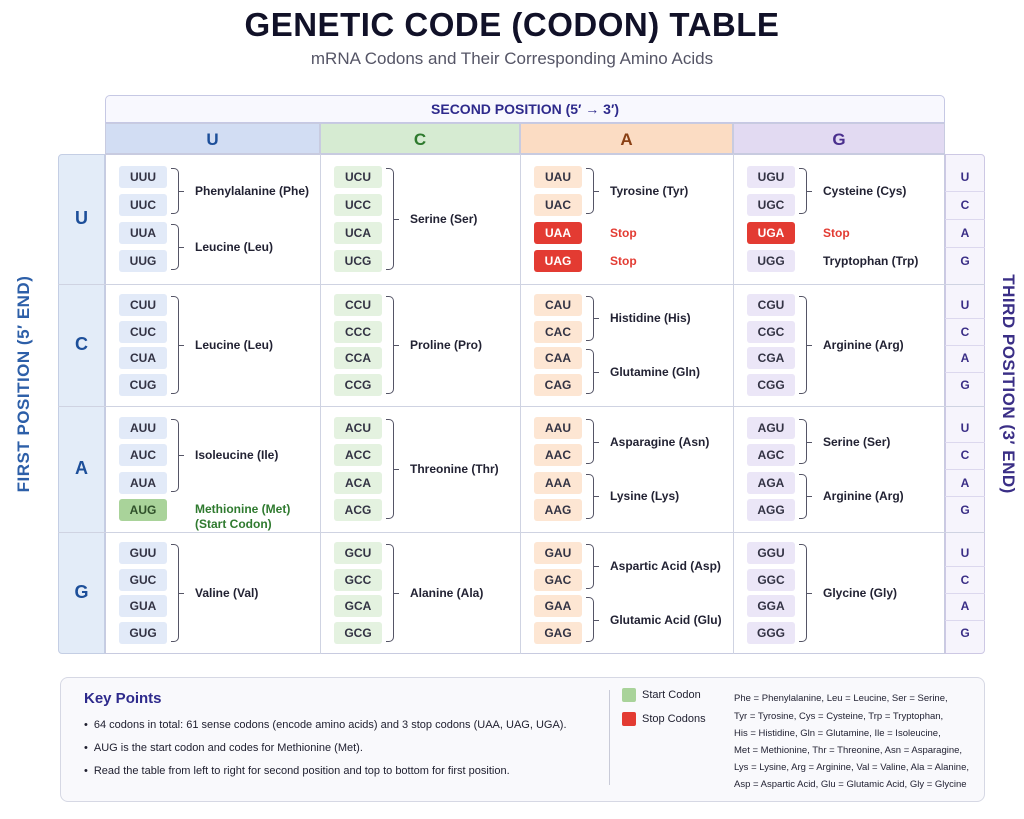 This screenshot has height=819, width=1024. I want to click on codon-gag: GAG, so click(558, 632).